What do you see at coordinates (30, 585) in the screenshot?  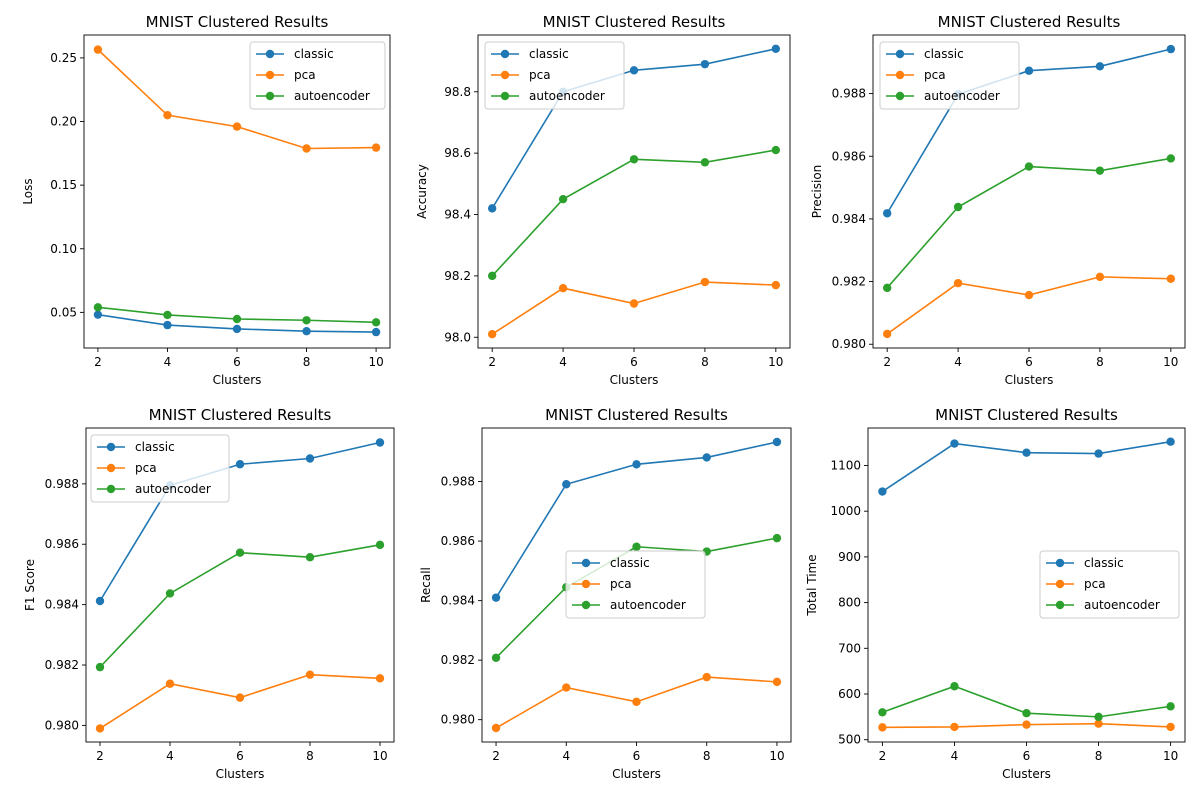 I see `y-axis-label: F1 Score` at bounding box center [30, 585].